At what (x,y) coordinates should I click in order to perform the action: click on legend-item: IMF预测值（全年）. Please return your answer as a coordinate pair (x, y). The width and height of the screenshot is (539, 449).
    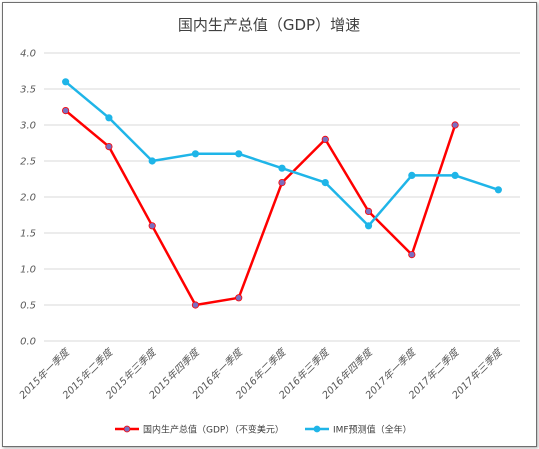
    Looking at the image, I should click on (358, 430).